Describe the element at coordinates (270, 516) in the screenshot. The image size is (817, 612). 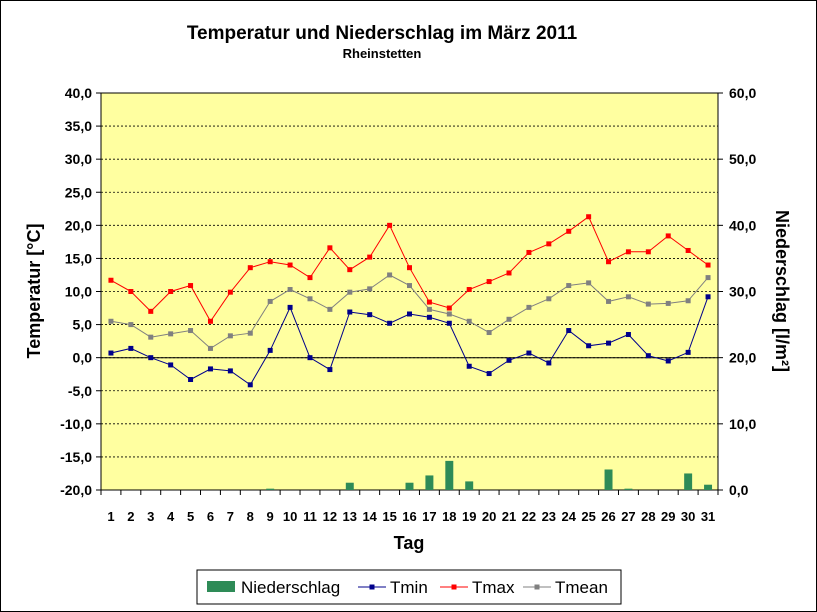
I see `x-tick-label: 9` at that location.